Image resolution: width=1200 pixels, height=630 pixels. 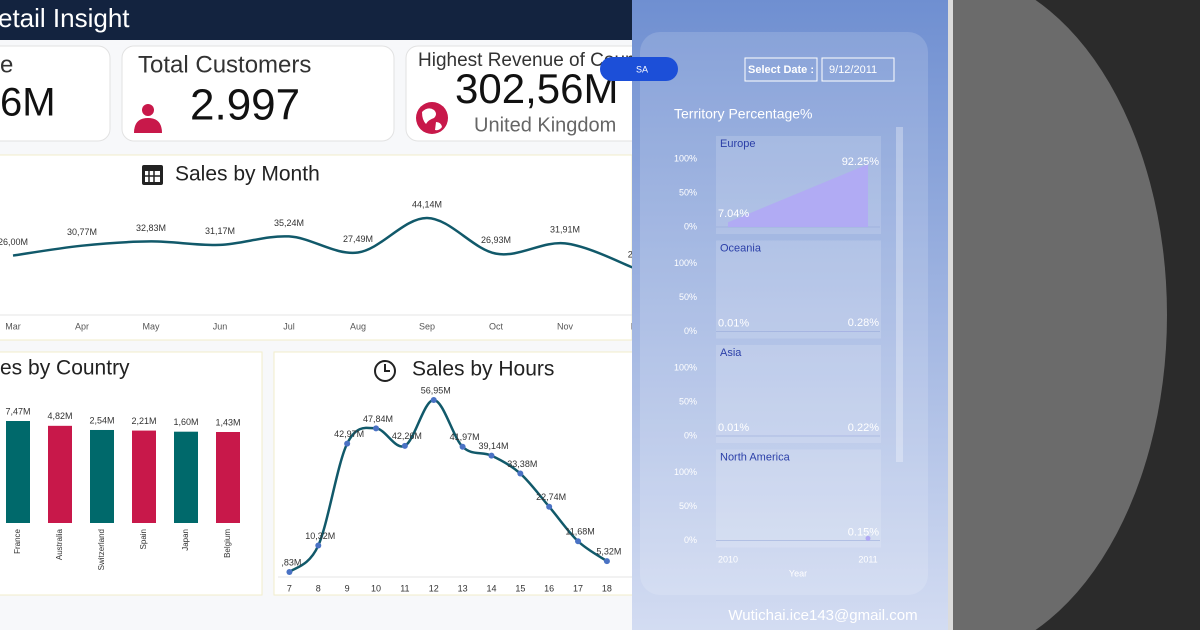 I want to click on x-tick-label: Sep, so click(x=427, y=326).